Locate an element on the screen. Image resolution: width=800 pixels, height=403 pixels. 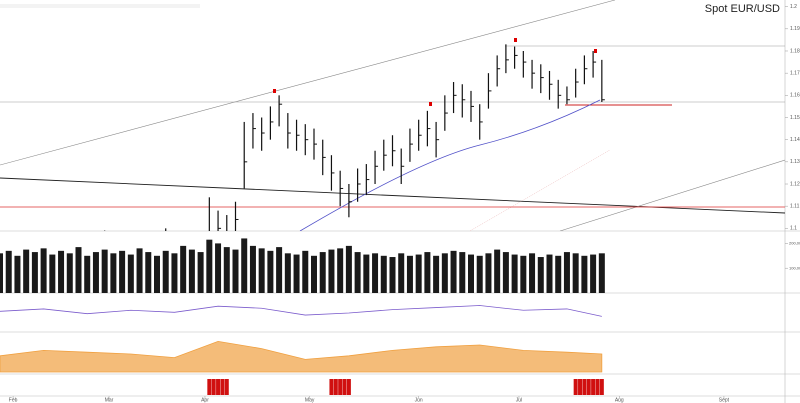
x-tick-label: Aug is located at coordinates (619, 400).